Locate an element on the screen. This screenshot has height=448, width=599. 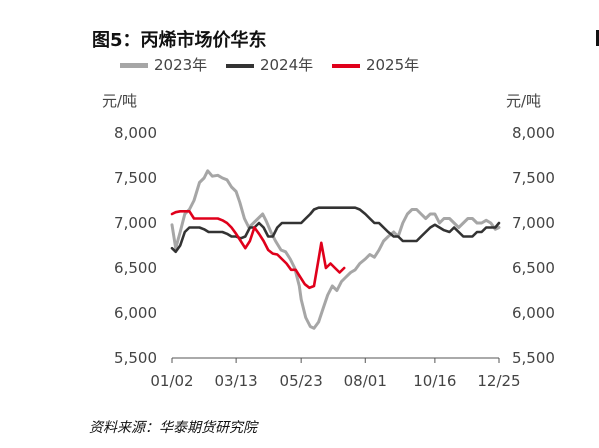
legend-item-2025: 2025年 is located at coordinates (375, 64).